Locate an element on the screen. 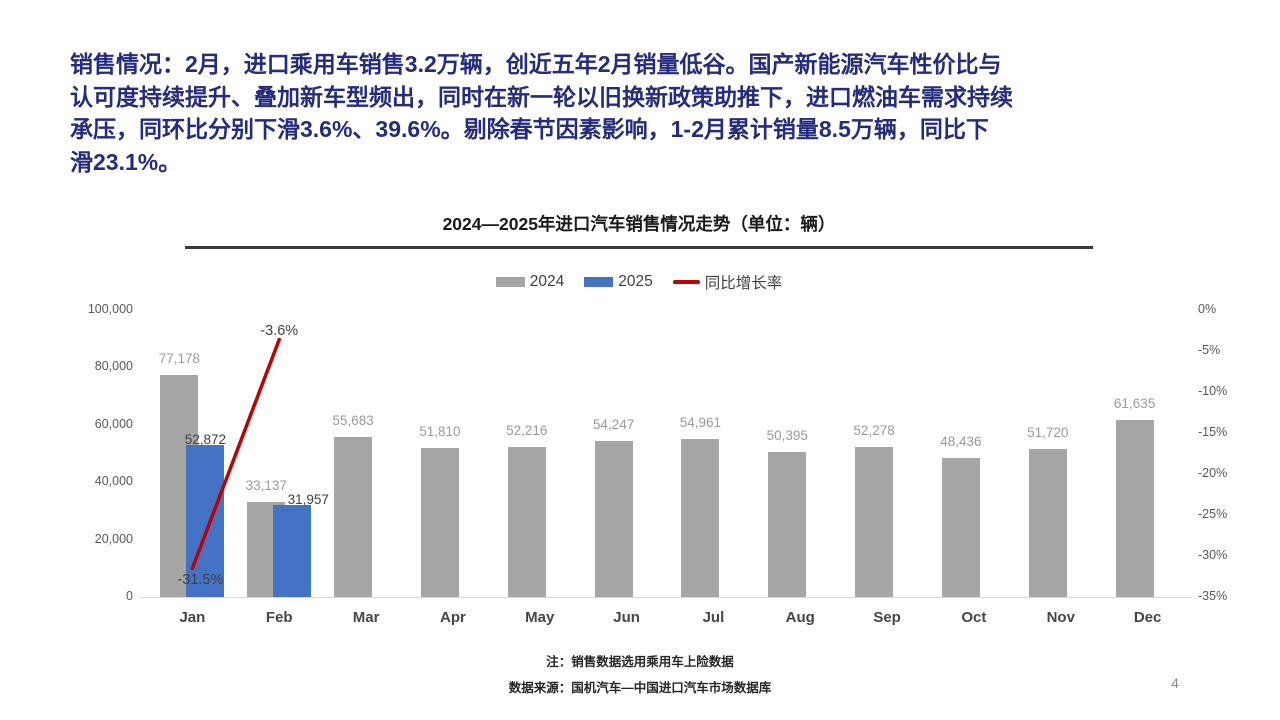 The height and width of the screenshot is (720, 1280). bar-value-label-2024: 61,635 is located at coordinates (1134, 404).